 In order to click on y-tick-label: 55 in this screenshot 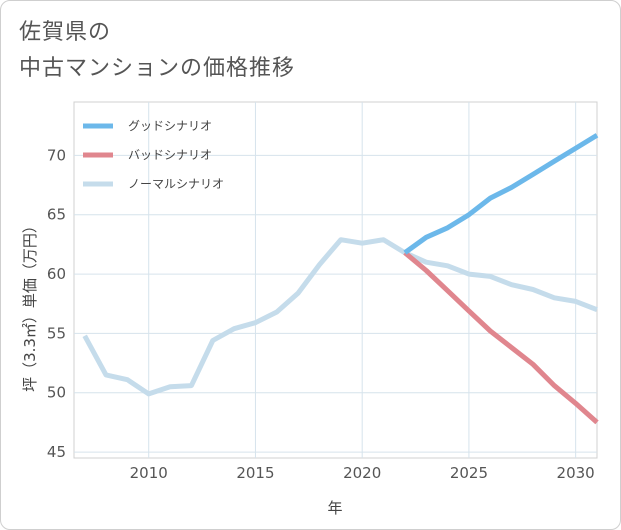, I will do `click(56, 333)`.